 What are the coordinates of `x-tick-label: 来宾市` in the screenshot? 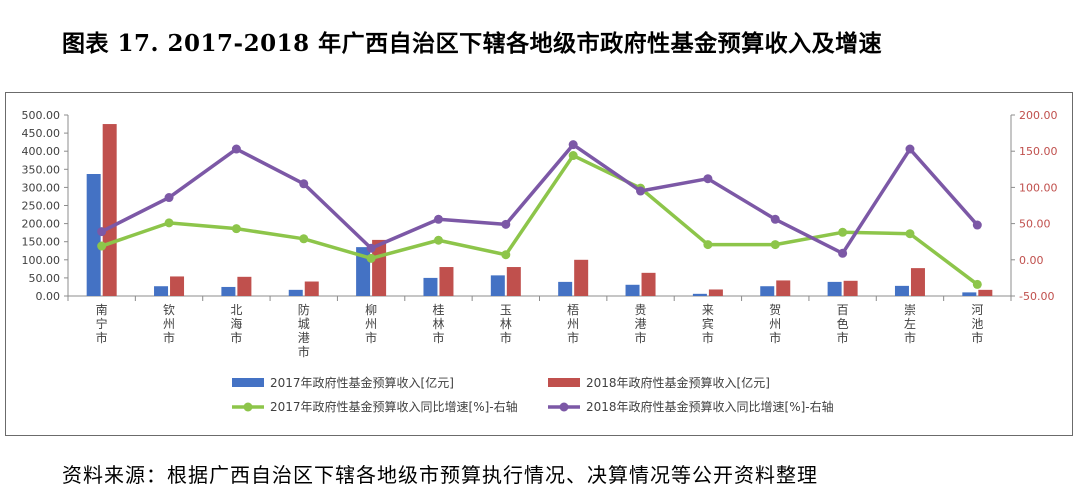 It's located at (708, 324).